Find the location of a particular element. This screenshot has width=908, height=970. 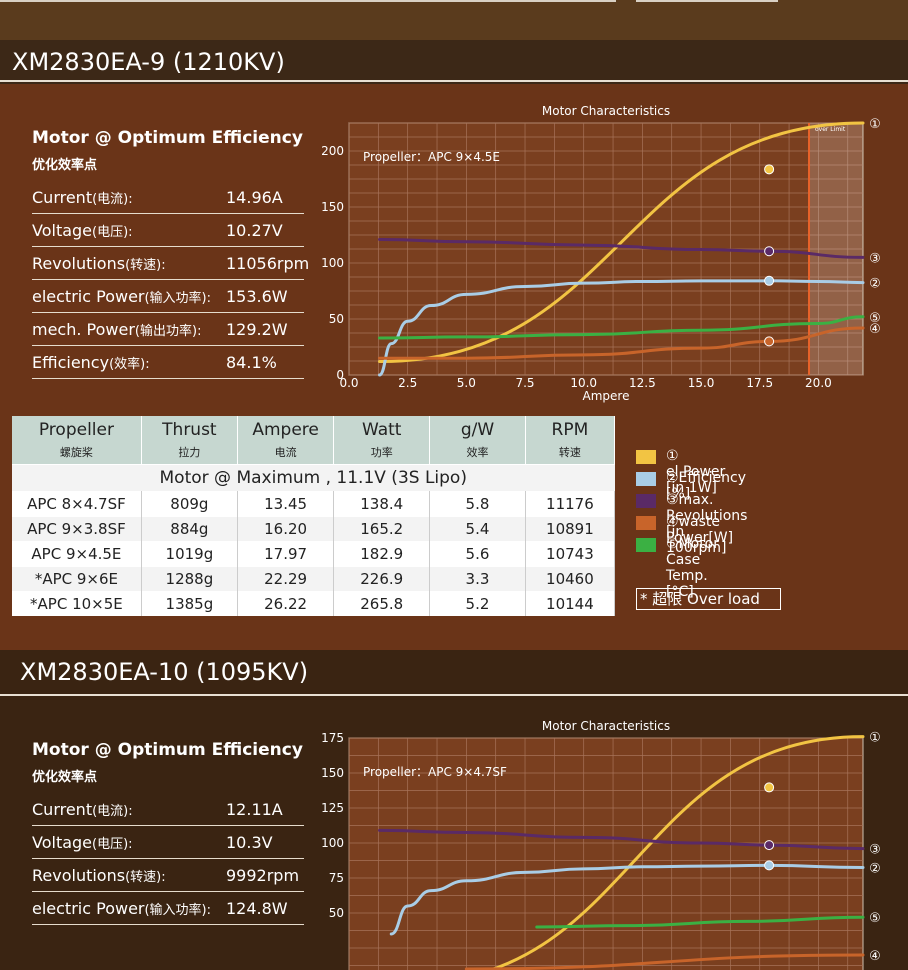

x-tick-label: 20.0 is located at coordinates (818, 383).